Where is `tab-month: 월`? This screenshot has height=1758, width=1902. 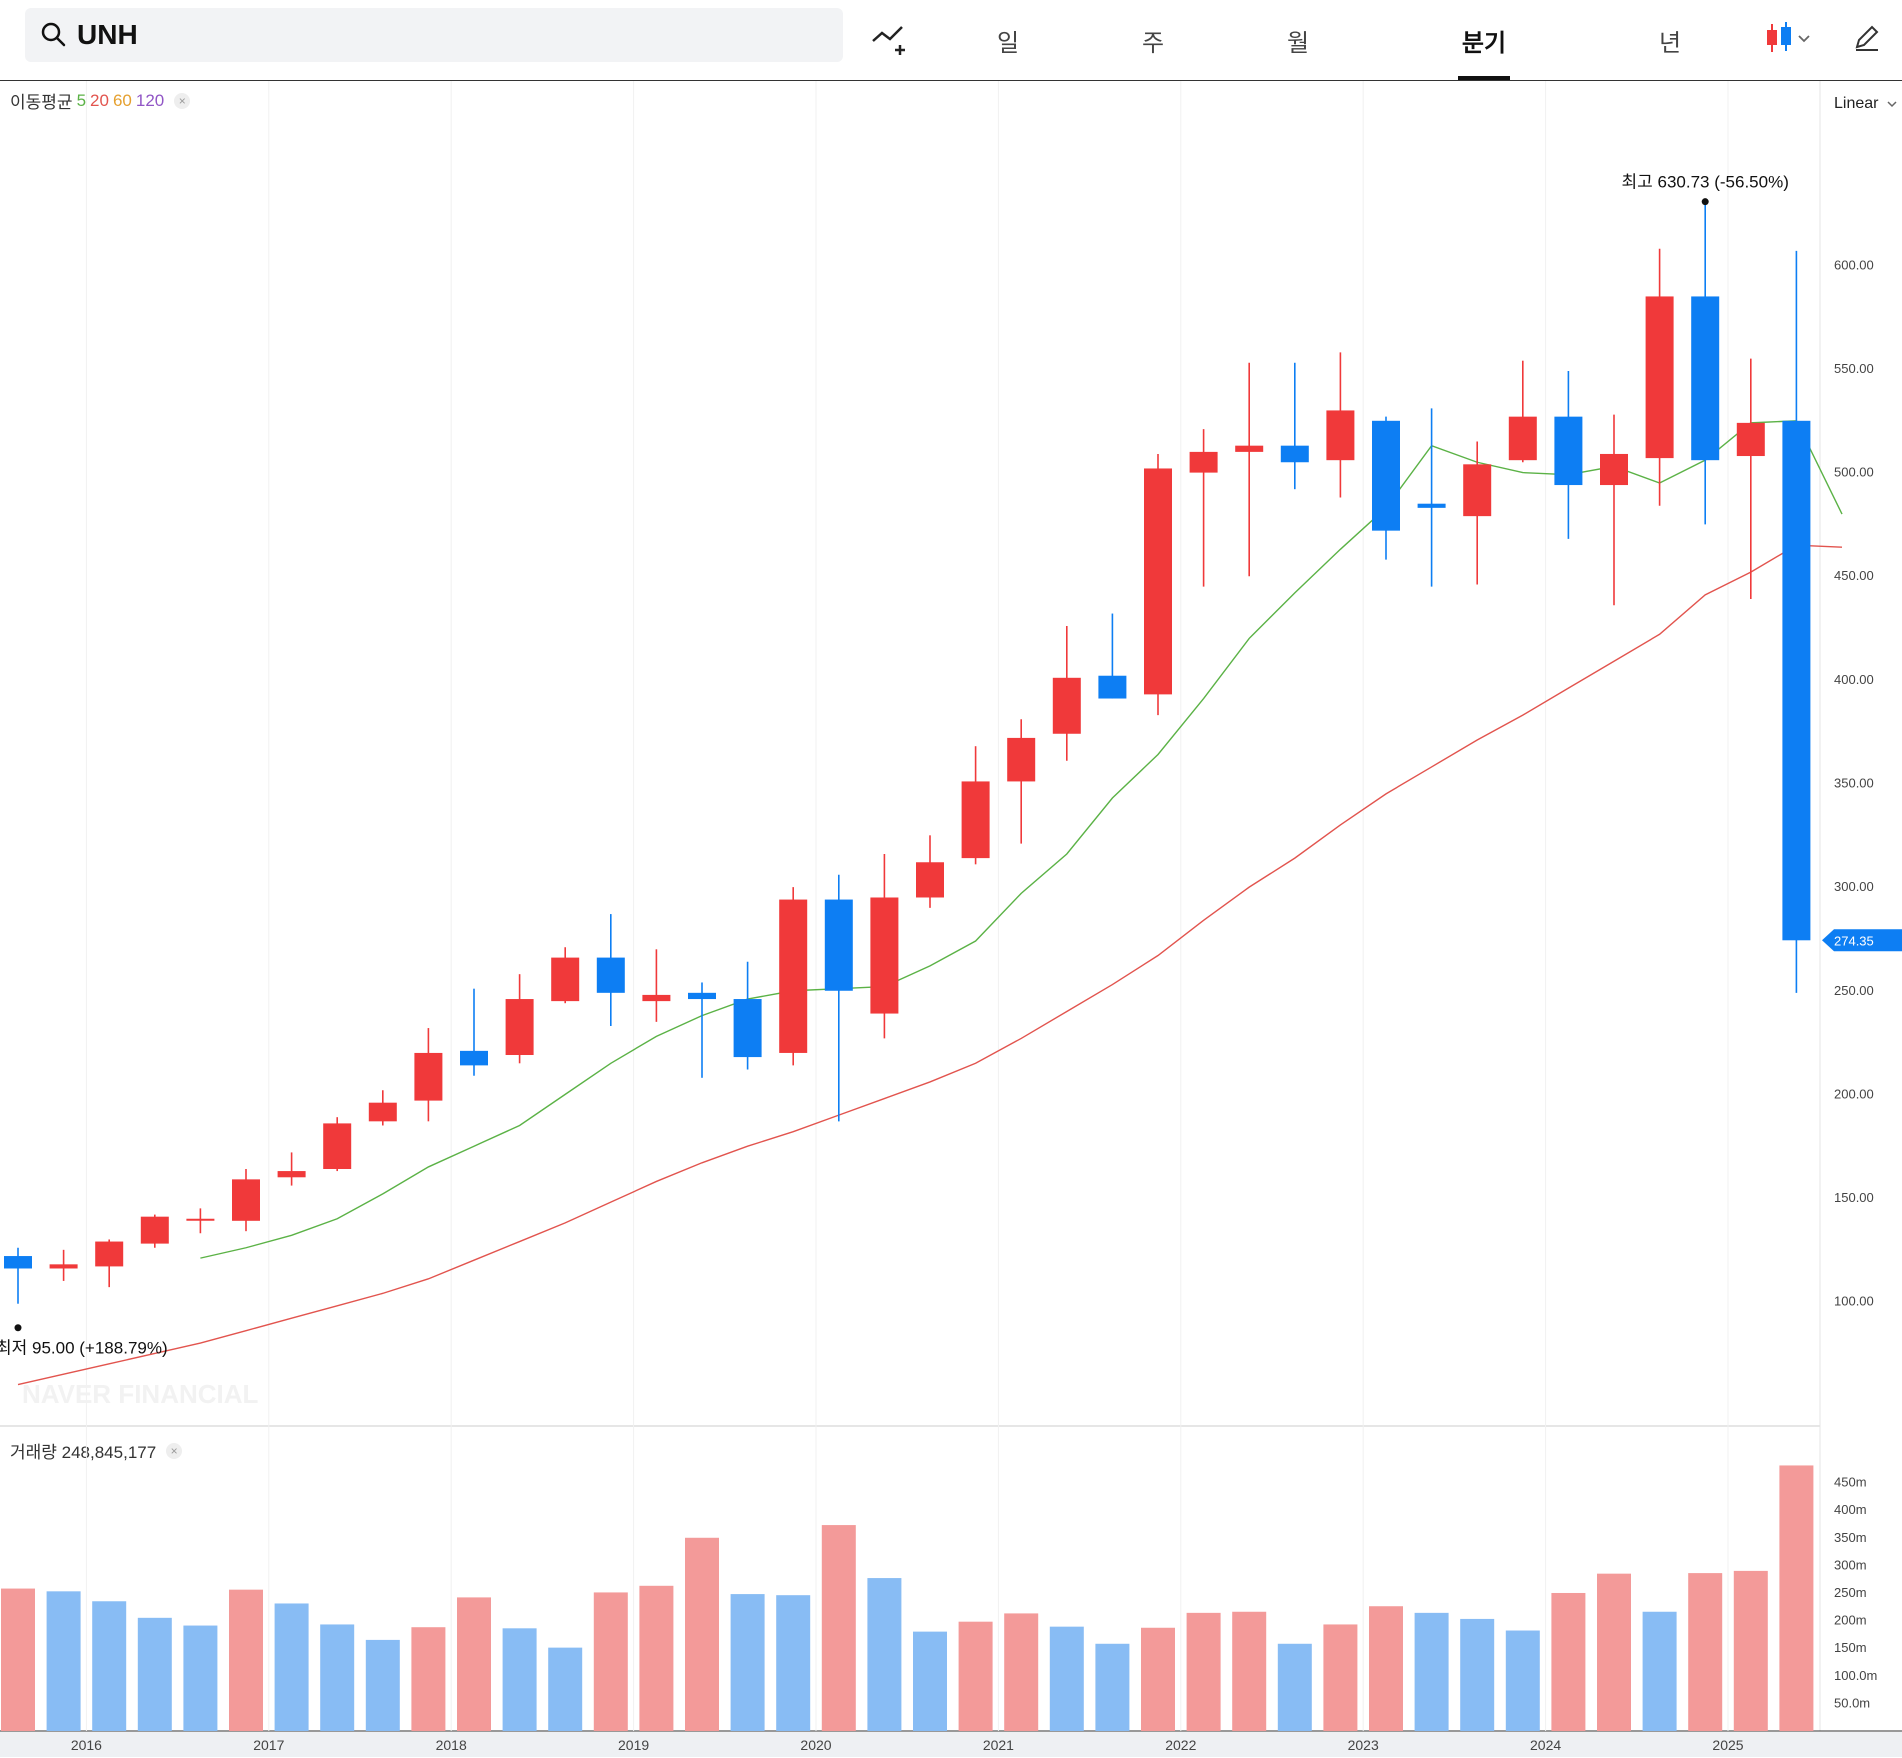
tab-month: 월 is located at coordinates (1298, 43).